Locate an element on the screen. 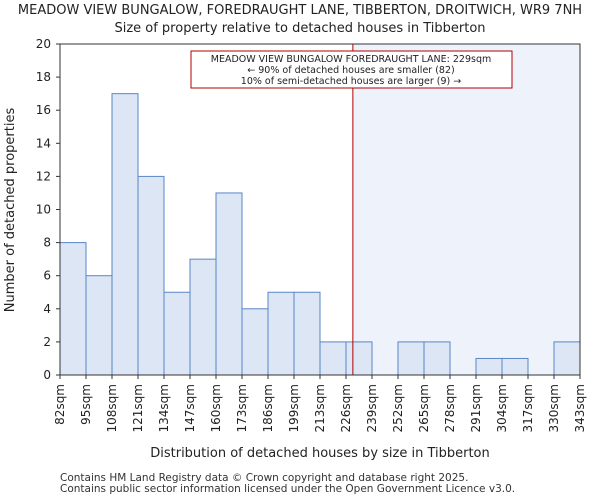 This screenshot has width=600, height=500. x-tick-label: 317sqm is located at coordinates (528, 408).